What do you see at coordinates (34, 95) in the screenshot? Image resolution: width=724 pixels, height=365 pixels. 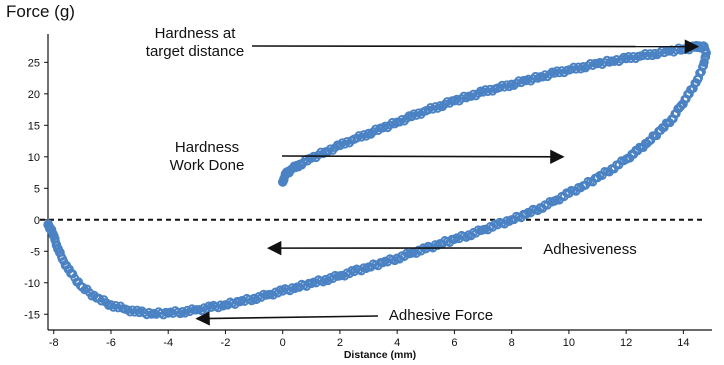 I see `y-tick-label: 20` at bounding box center [34, 95].